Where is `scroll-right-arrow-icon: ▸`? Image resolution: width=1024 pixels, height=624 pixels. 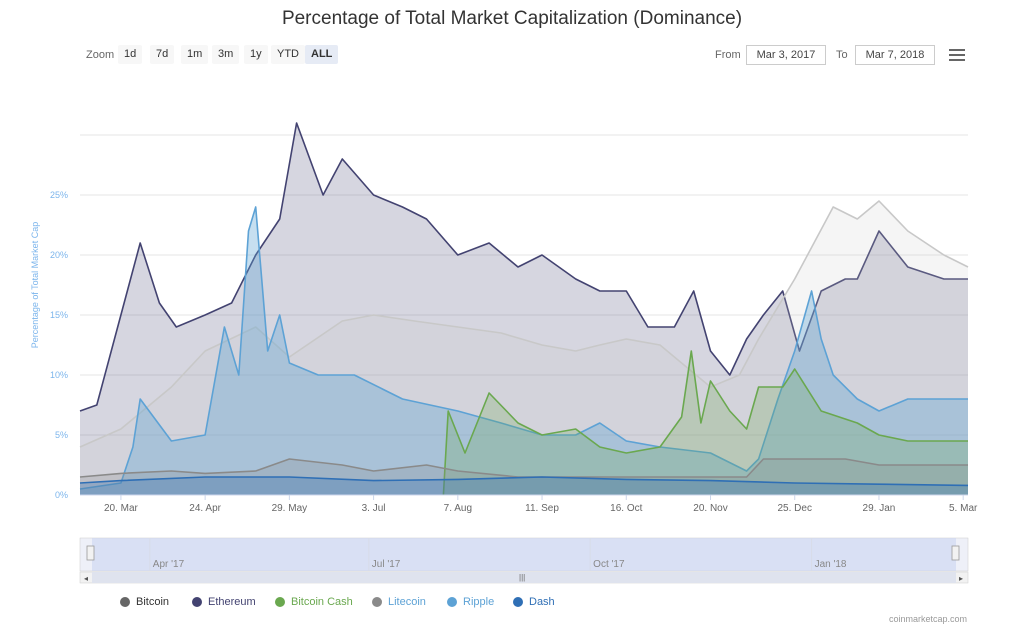 scroll-right-arrow-icon: ▸ is located at coordinates (961, 578).